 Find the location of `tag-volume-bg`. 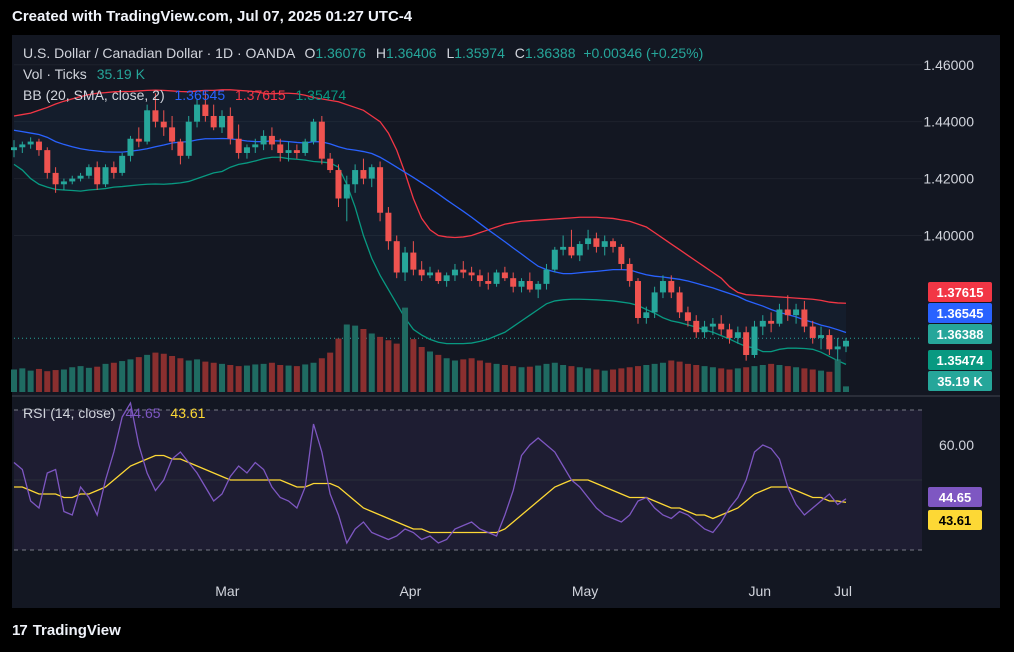

tag-volume-bg is located at coordinates (960, 381).